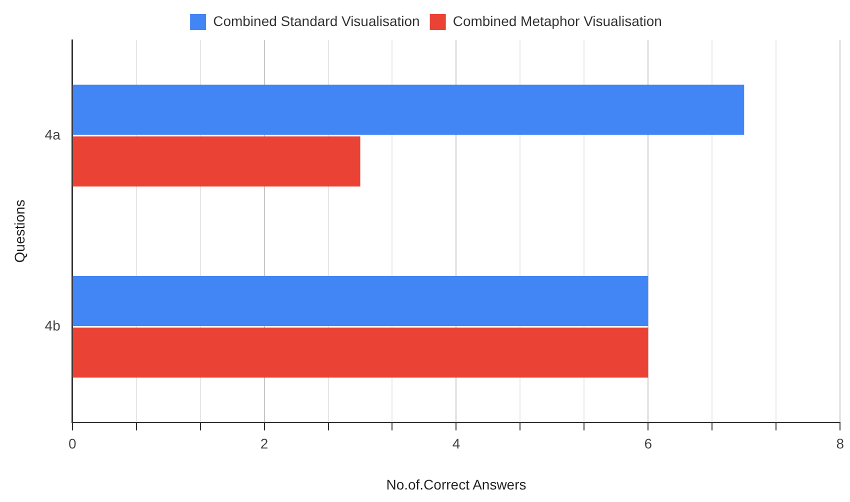 The image size is (850, 502). I want to click on x-axis-title: No.of.Correct Answers, so click(456, 484).